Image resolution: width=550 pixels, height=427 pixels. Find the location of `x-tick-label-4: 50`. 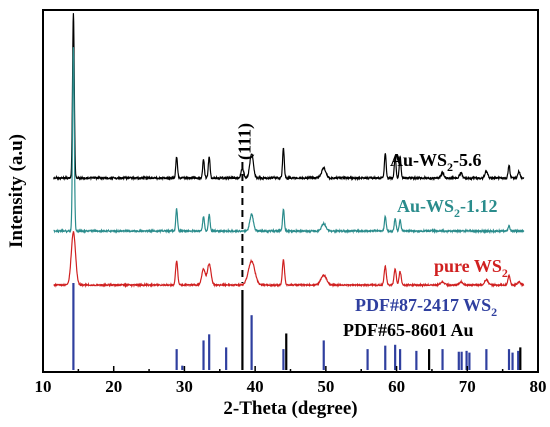

x-tick-label-4: 50 is located at coordinates (325, 386).